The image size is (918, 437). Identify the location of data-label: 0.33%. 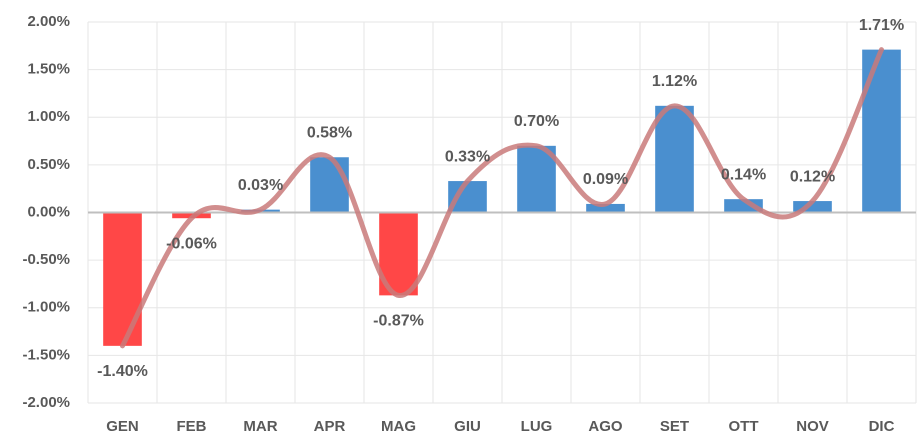
(467, 156).